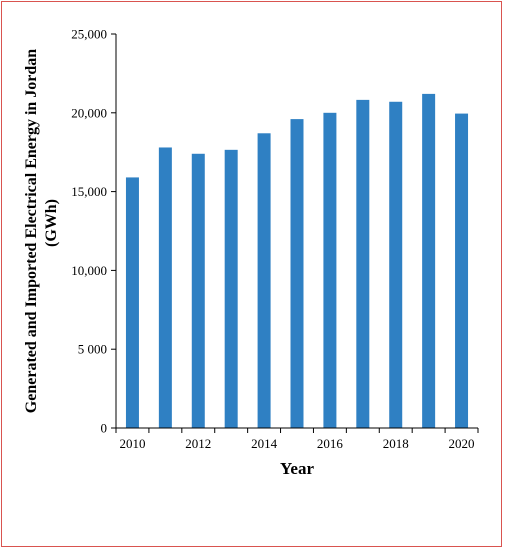 The image size is (505, 550). I want to click on x-tick-label-2014: 2014, so click(264, 443).